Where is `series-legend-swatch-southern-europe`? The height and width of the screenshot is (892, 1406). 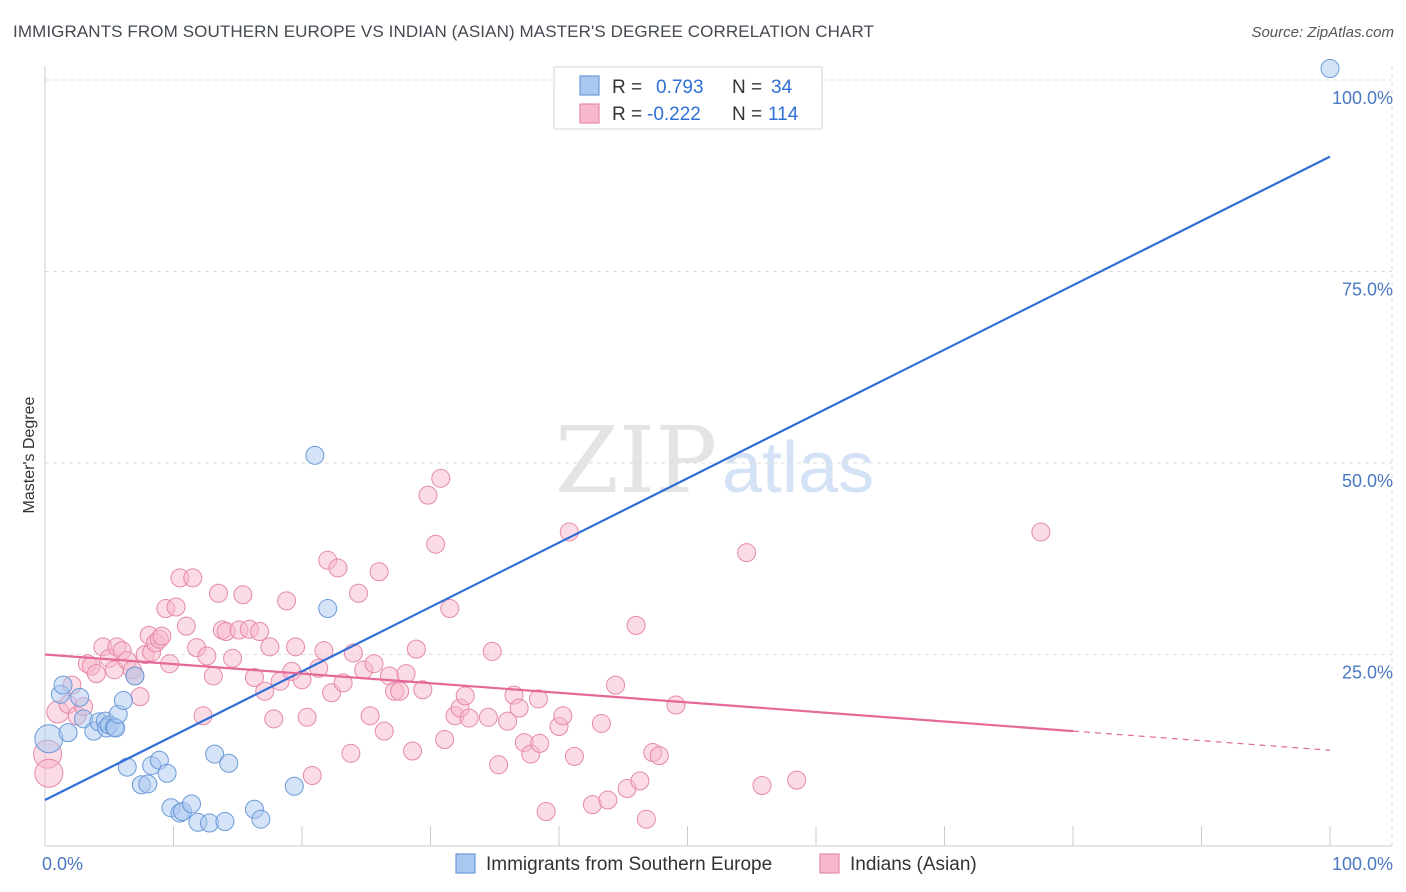 series-legend-swatch-southern-europe is located at coordinates (465, 863).